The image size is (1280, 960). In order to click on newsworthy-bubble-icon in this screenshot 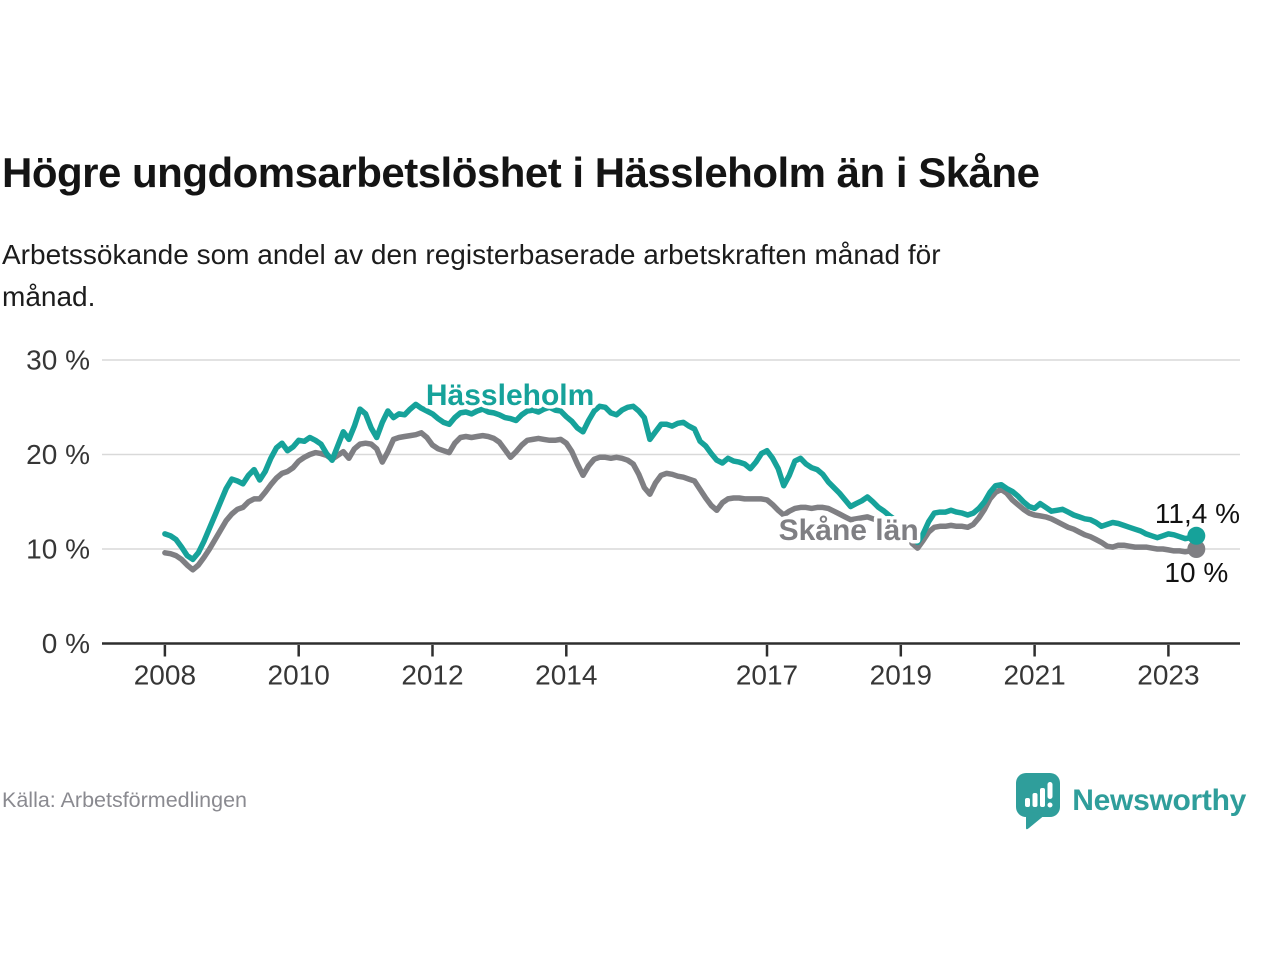, I will do `click(1038, 801)`.